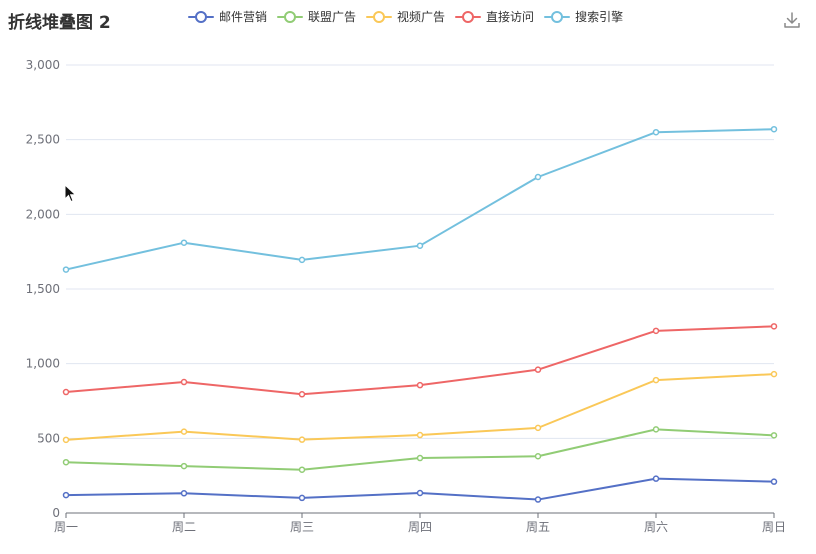  I want to click on legend-item: 邮件营销, so click(227, 16).